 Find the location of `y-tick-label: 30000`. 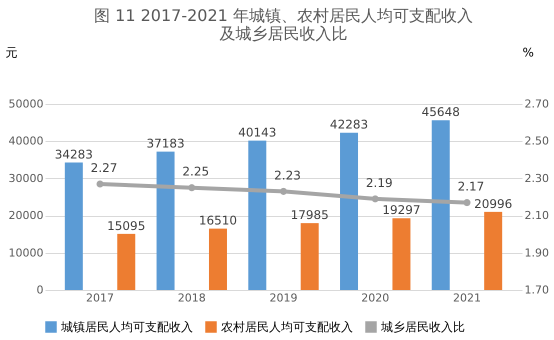

y-tick-label: 30000 is located at coordinates (26, 178).